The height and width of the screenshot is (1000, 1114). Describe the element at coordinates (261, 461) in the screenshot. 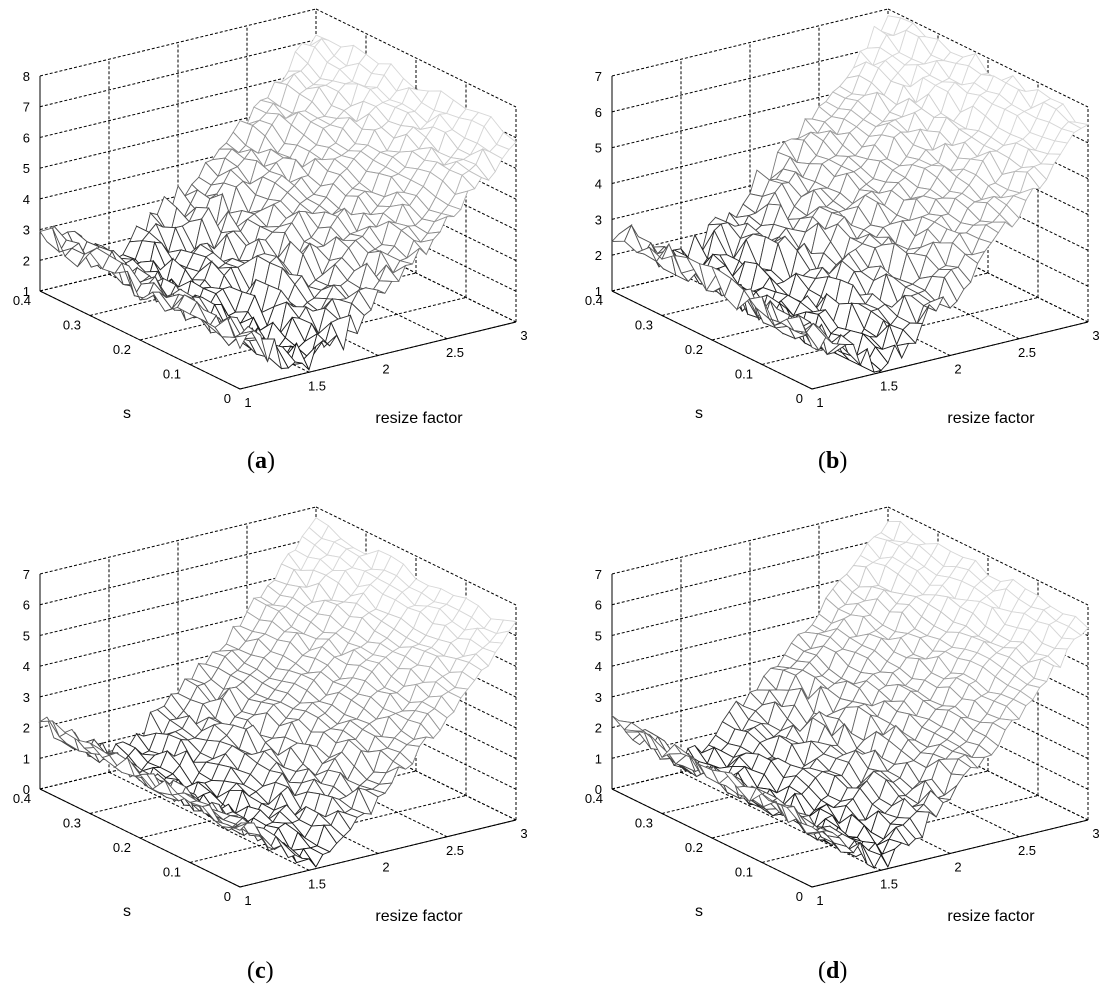

I see `panel-label-a: (a)` at that location.